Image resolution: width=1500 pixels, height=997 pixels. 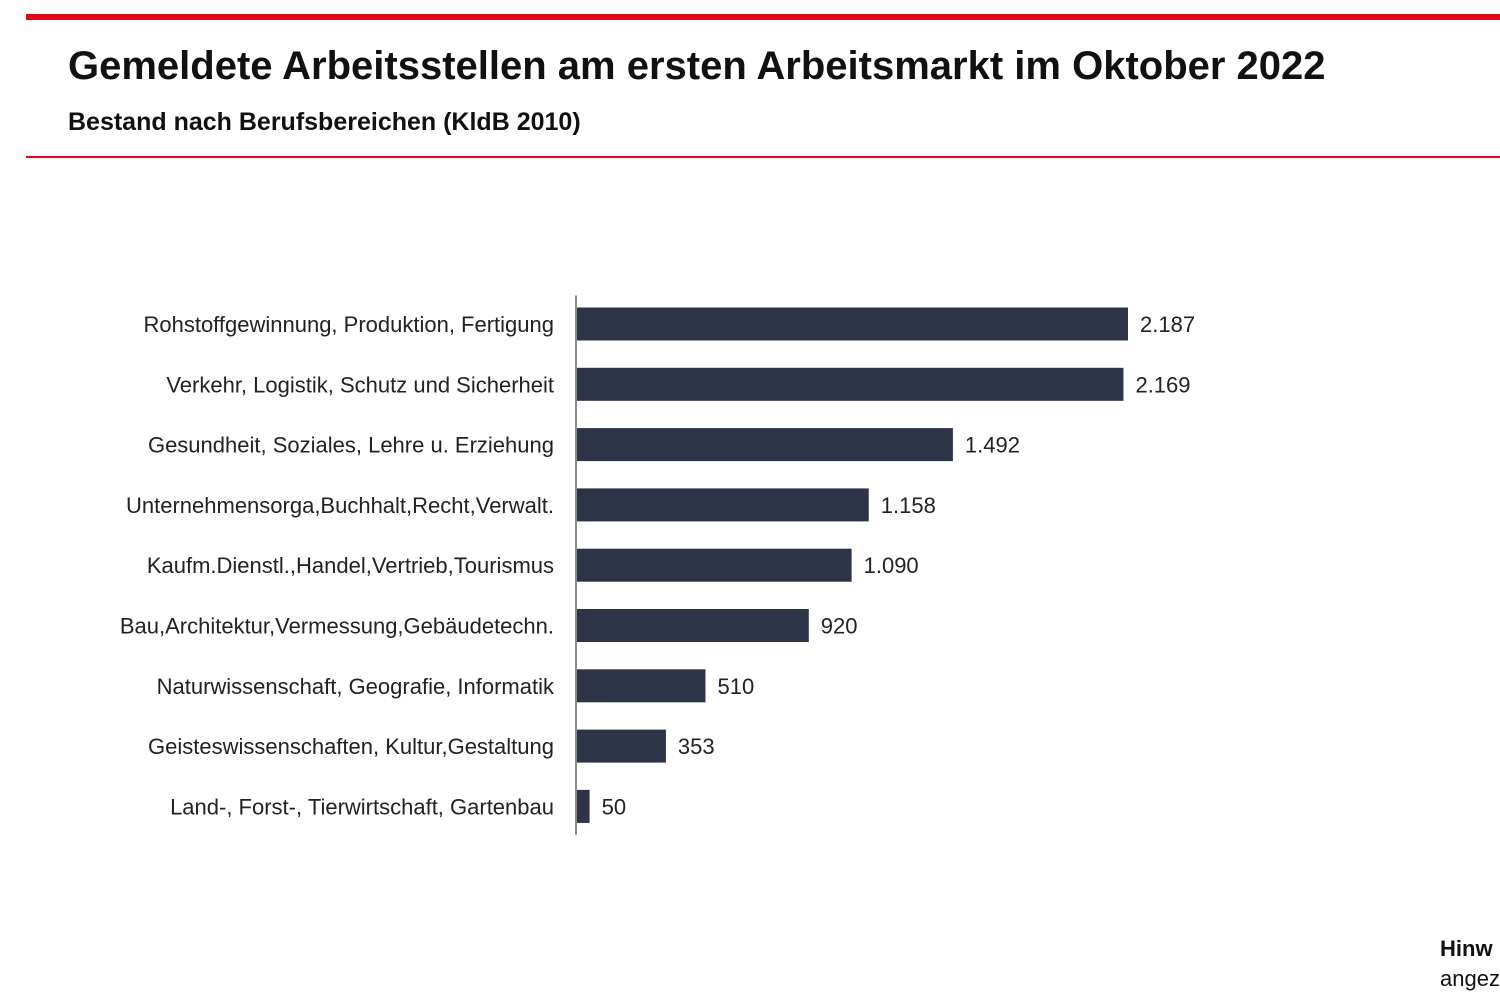 What do you see at coordinates (351, 445) in the screenshot?
I see `category-label: Gesundheit, Soziales, Lehre u. Erziehung` at bounding box center [351, 445].